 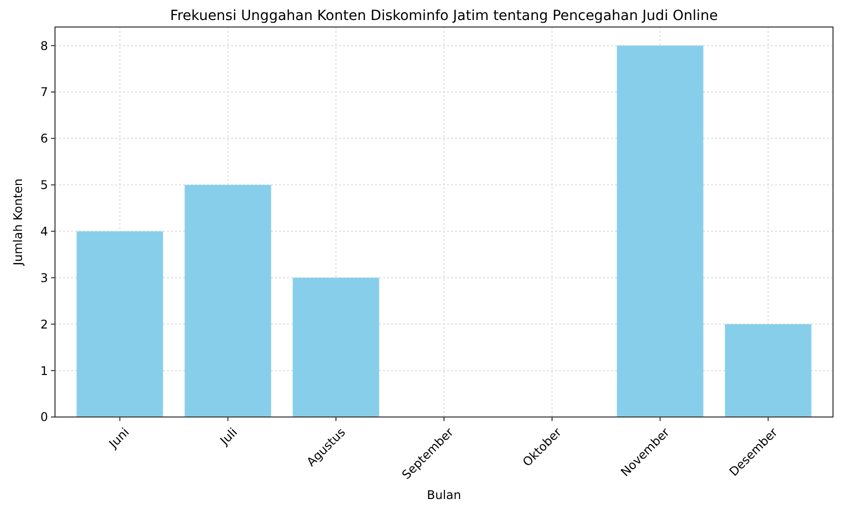 I want to click on x-axis-title: Bulan, so click(x=444, y=495).